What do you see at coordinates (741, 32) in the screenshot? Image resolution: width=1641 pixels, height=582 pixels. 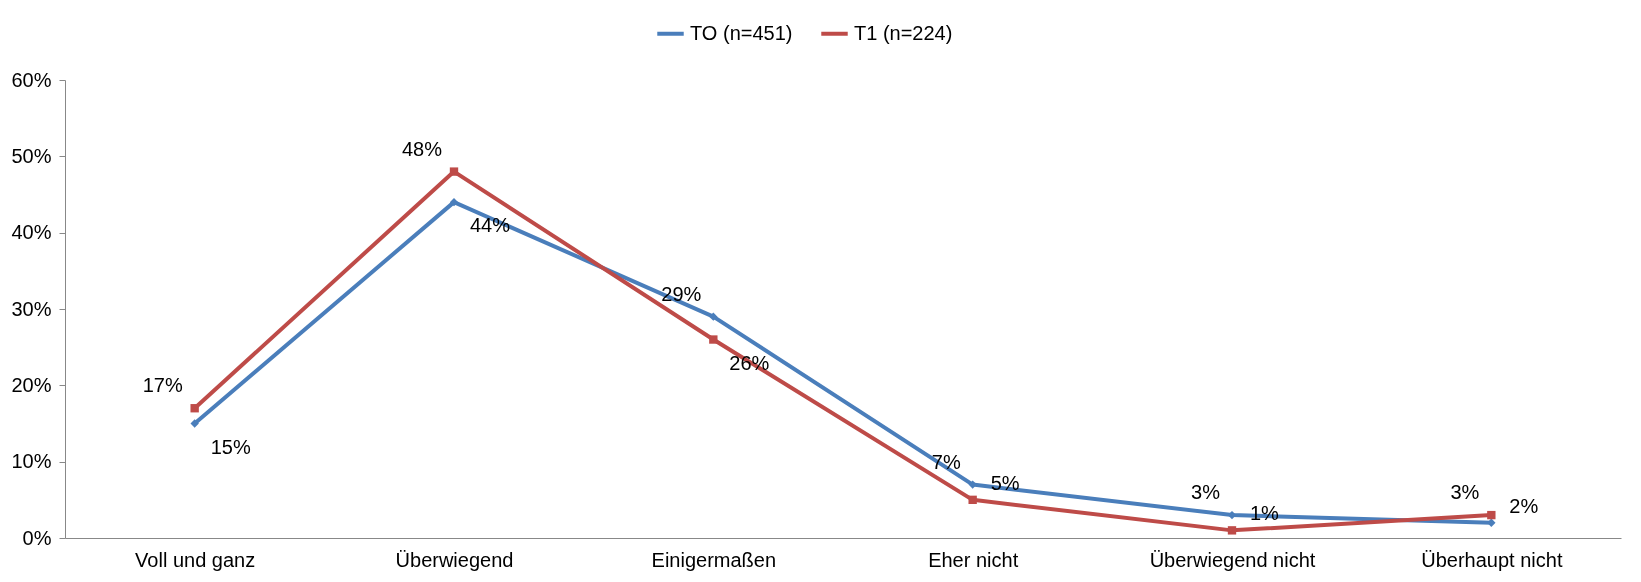 I see `legend-label: TO (n=451)` at bounding box center [741, 32].